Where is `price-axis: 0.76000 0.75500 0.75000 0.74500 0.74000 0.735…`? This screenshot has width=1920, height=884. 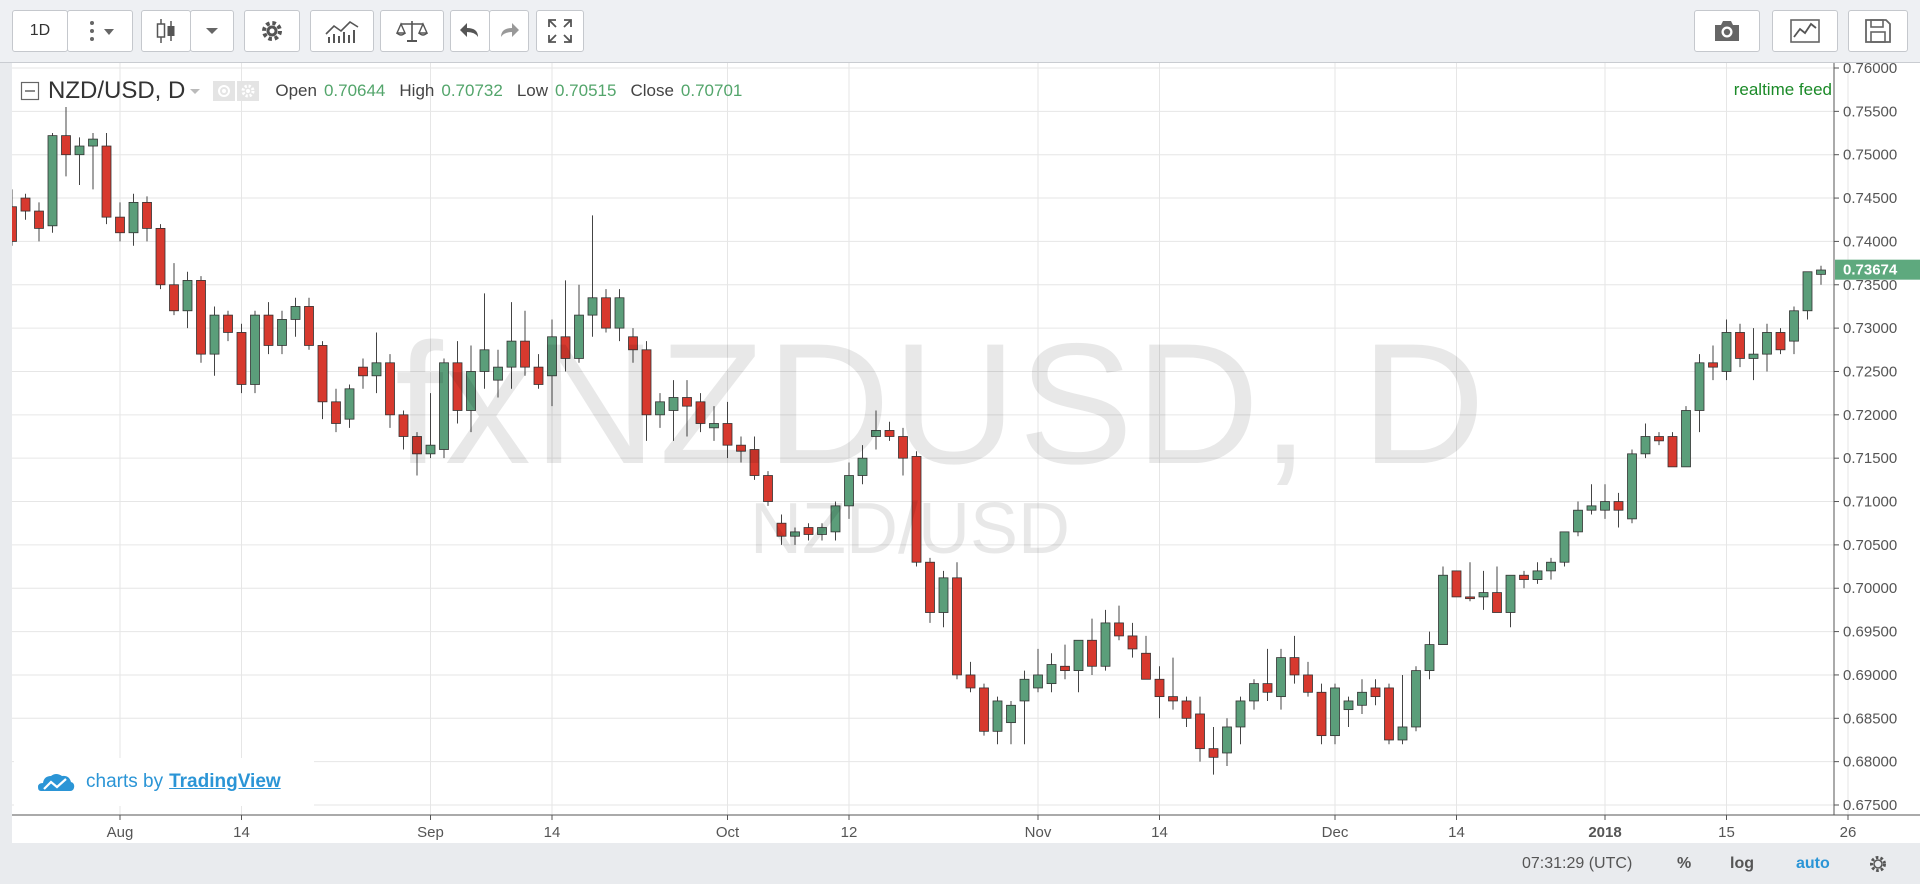 price-axis: 0.76000 0.75500 0.75000 0.74500 0.74000 0.735… is located at coordinates (1865, 437).